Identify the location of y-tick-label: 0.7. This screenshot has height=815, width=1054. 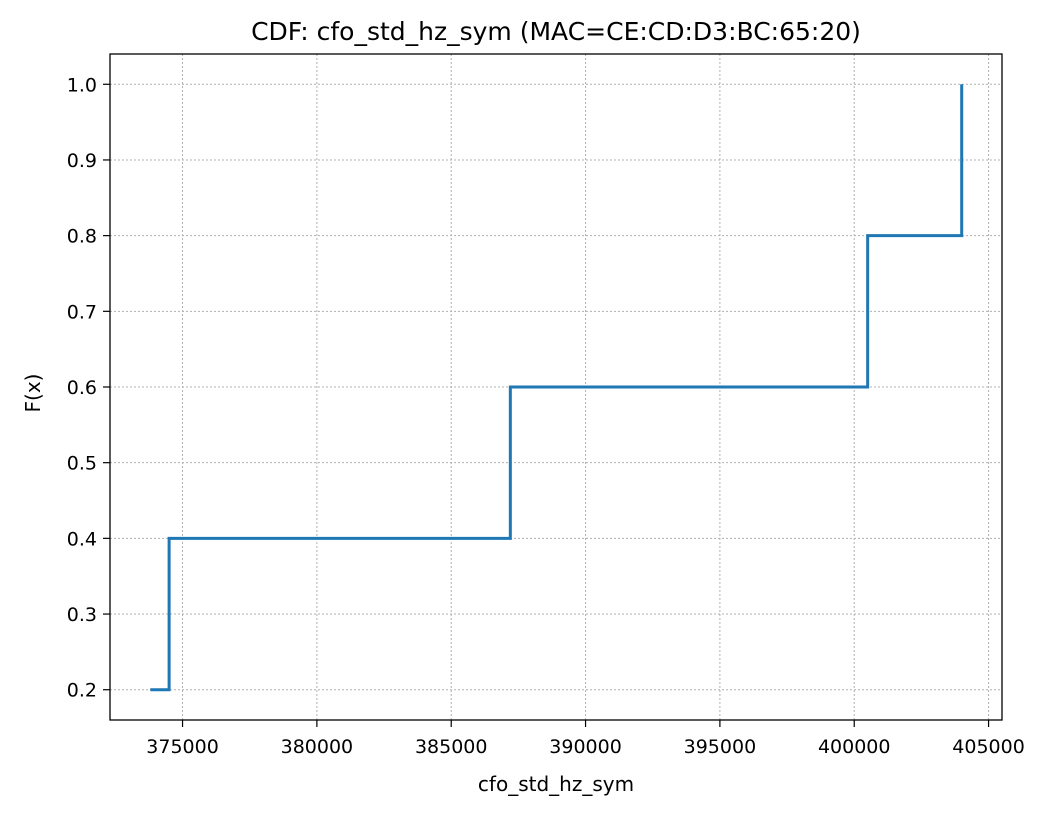
(82, 312).